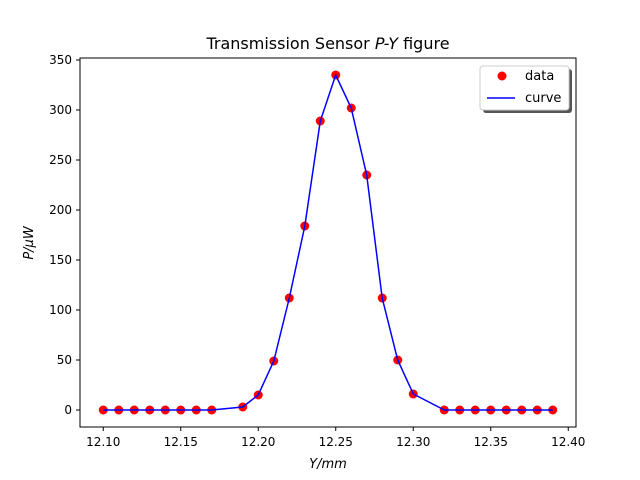 This screenshot has height=480, width=640. What do you see at coordinates (502, 76) in the screenshot?
I see `legend-data-marker` at bounding box center [502, 76].